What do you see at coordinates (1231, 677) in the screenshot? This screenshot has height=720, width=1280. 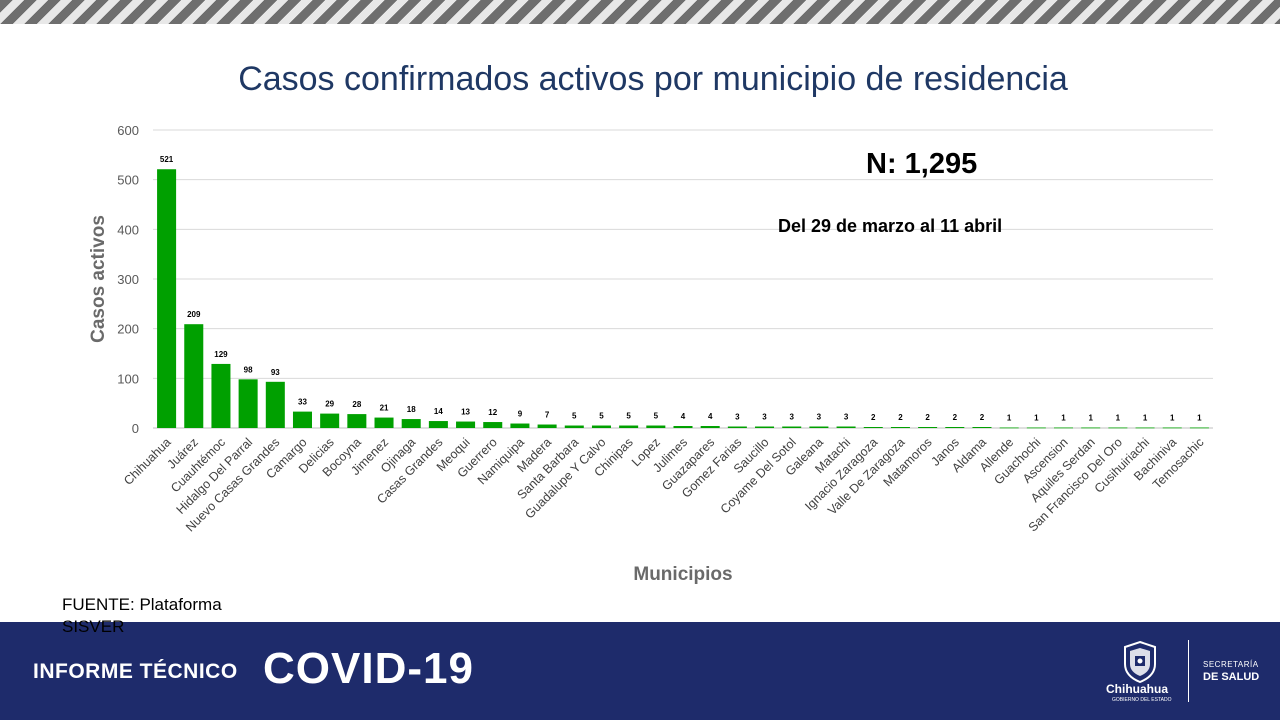 I see `footer-salud-label: DE SALUD` at bounding box center [1231, 677].